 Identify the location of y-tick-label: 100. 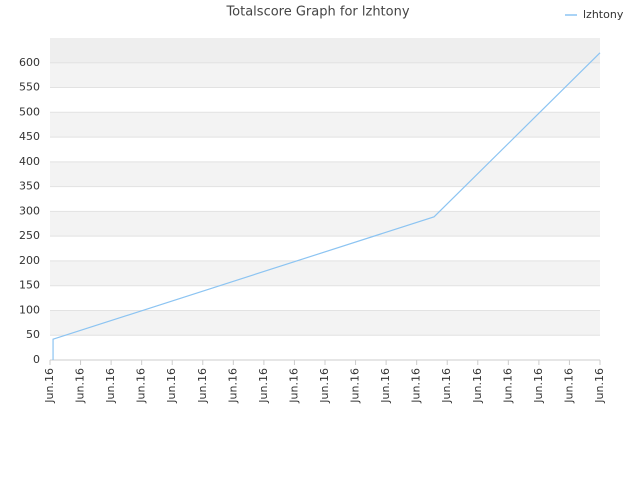
(29, 309).